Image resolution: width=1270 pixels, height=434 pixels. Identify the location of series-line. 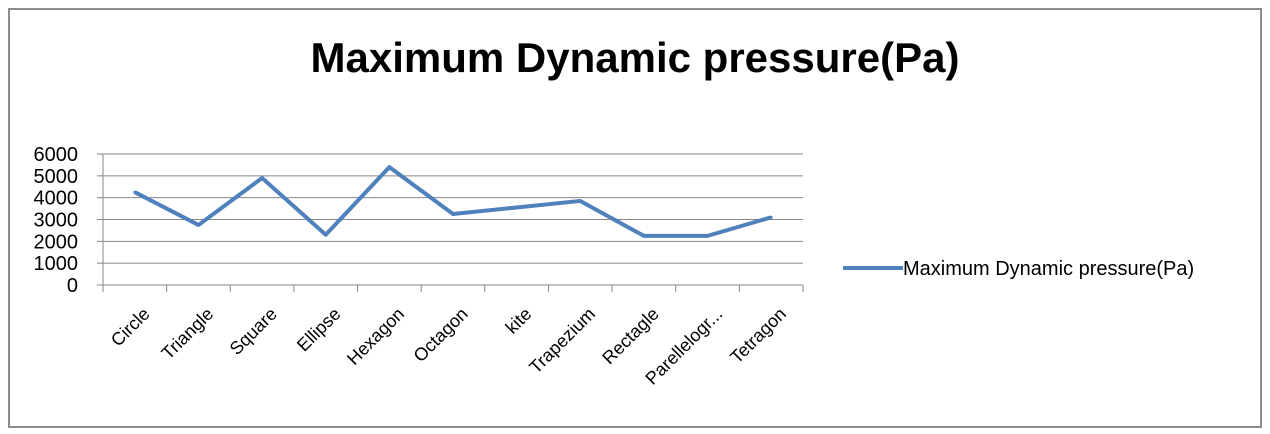
(452, 201).